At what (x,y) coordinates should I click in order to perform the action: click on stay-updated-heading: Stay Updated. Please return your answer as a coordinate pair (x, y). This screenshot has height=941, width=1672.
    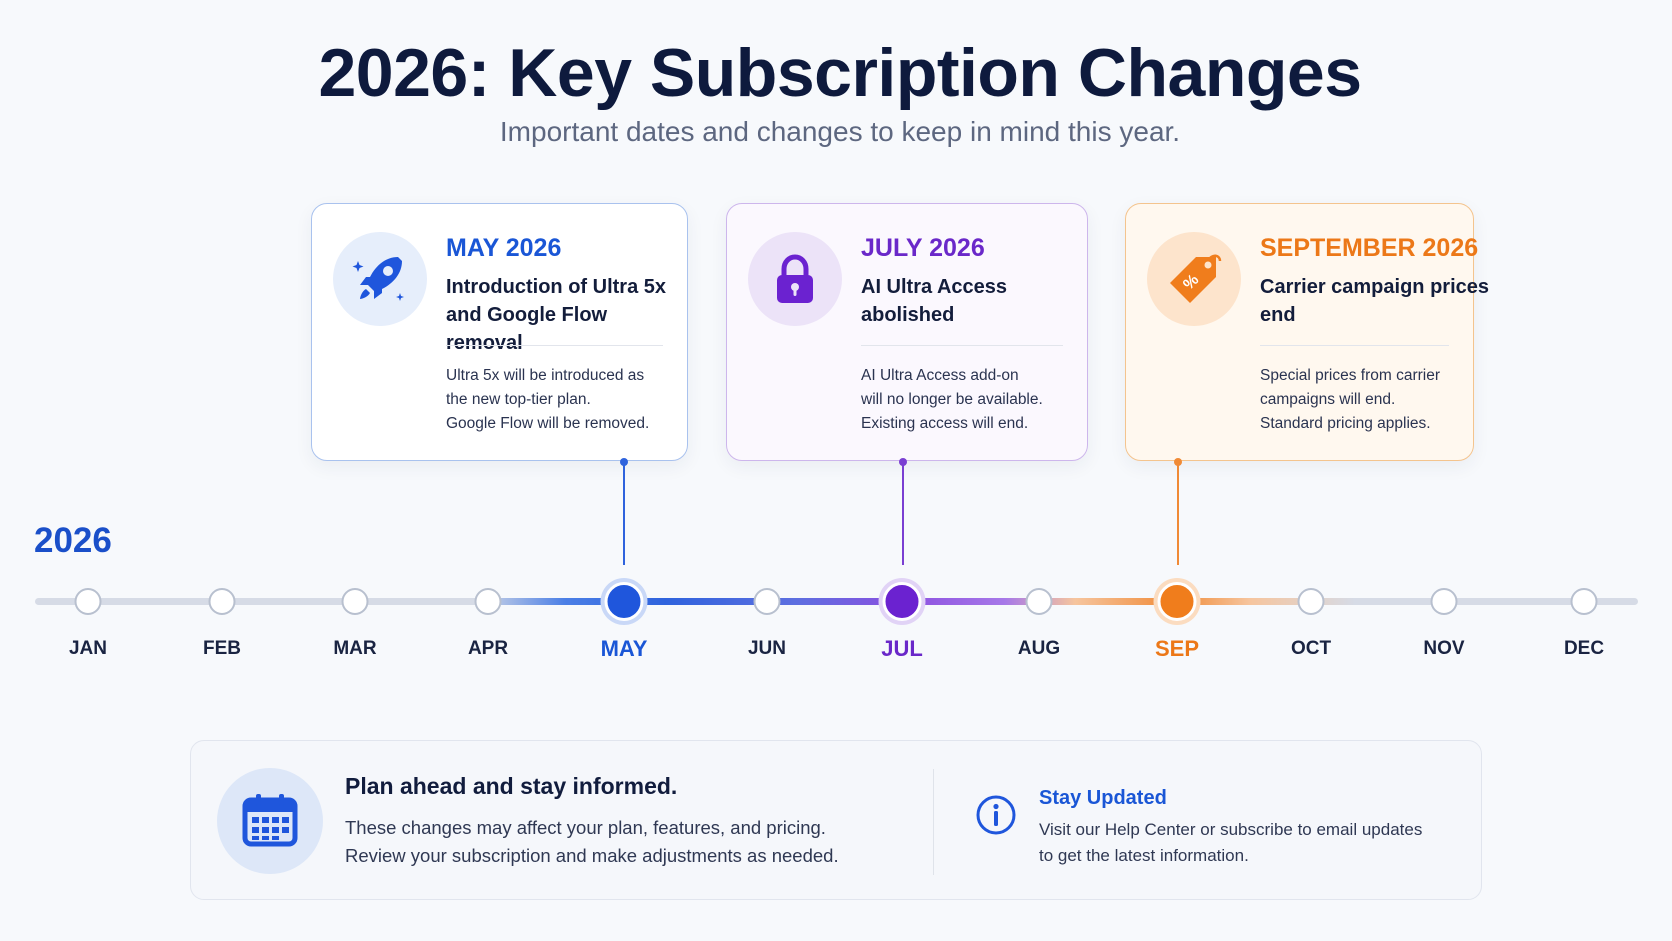
    Looking at the image, I should click on (1103, 798).